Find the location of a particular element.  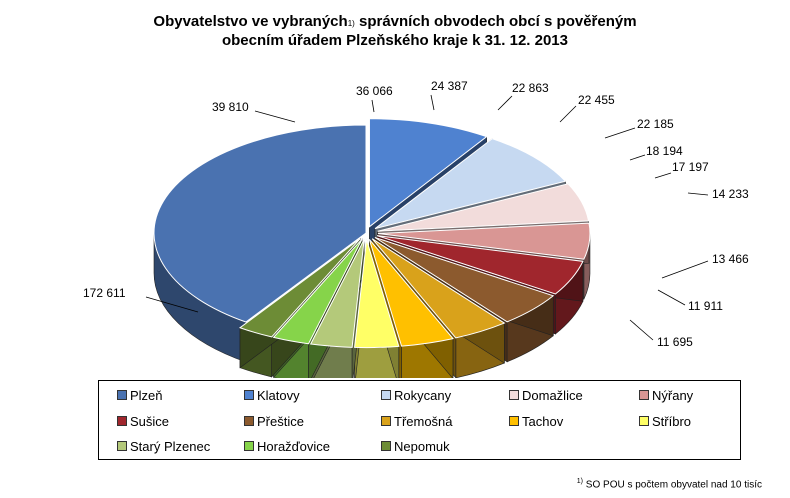

legend-item: Tachov is located at coordinates (536, 421).